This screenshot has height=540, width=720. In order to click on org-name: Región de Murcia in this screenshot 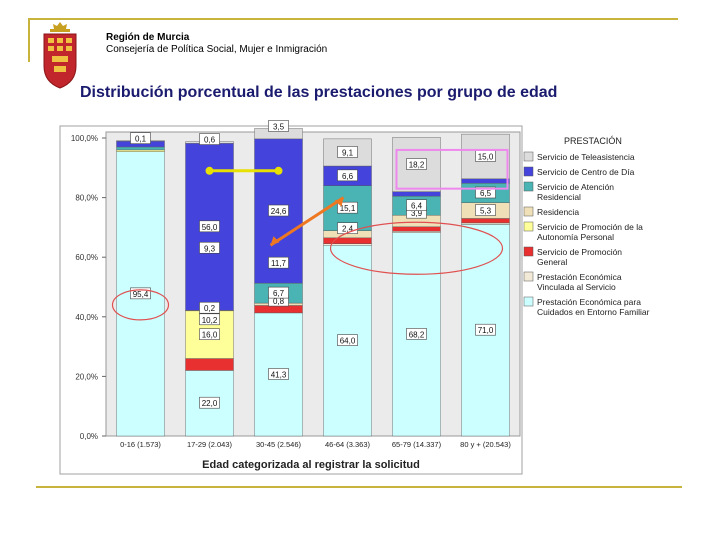, I will do `click(148, 37)`.